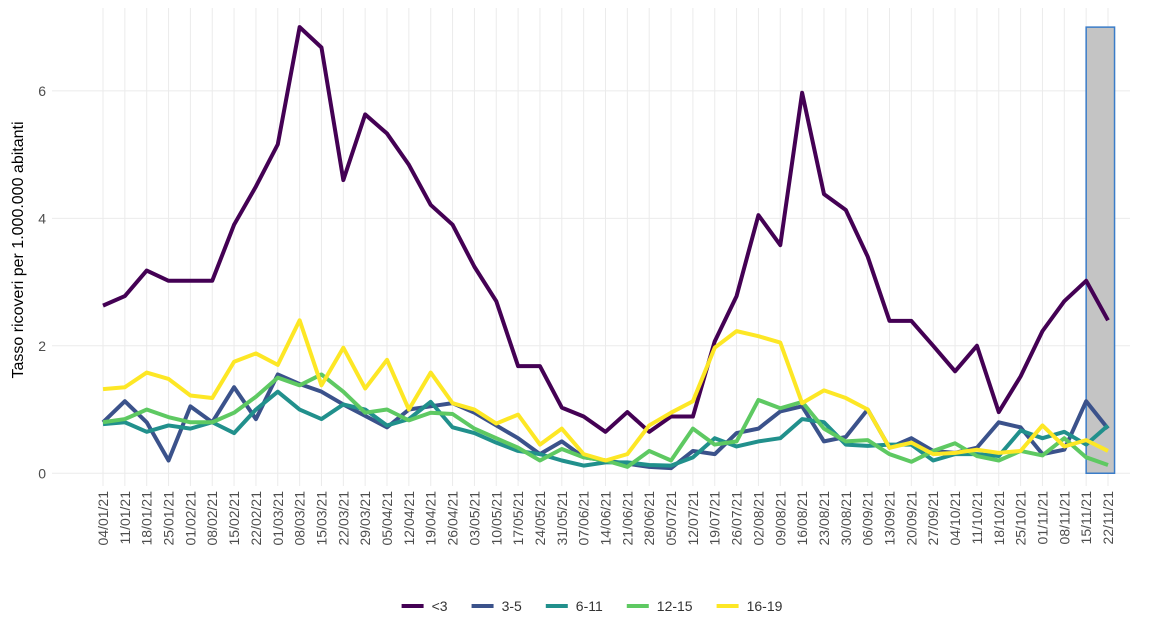 This screenshot has width=1163, height=624. I want to click on x-tick-label: 31/05/21, so click(562, 518).